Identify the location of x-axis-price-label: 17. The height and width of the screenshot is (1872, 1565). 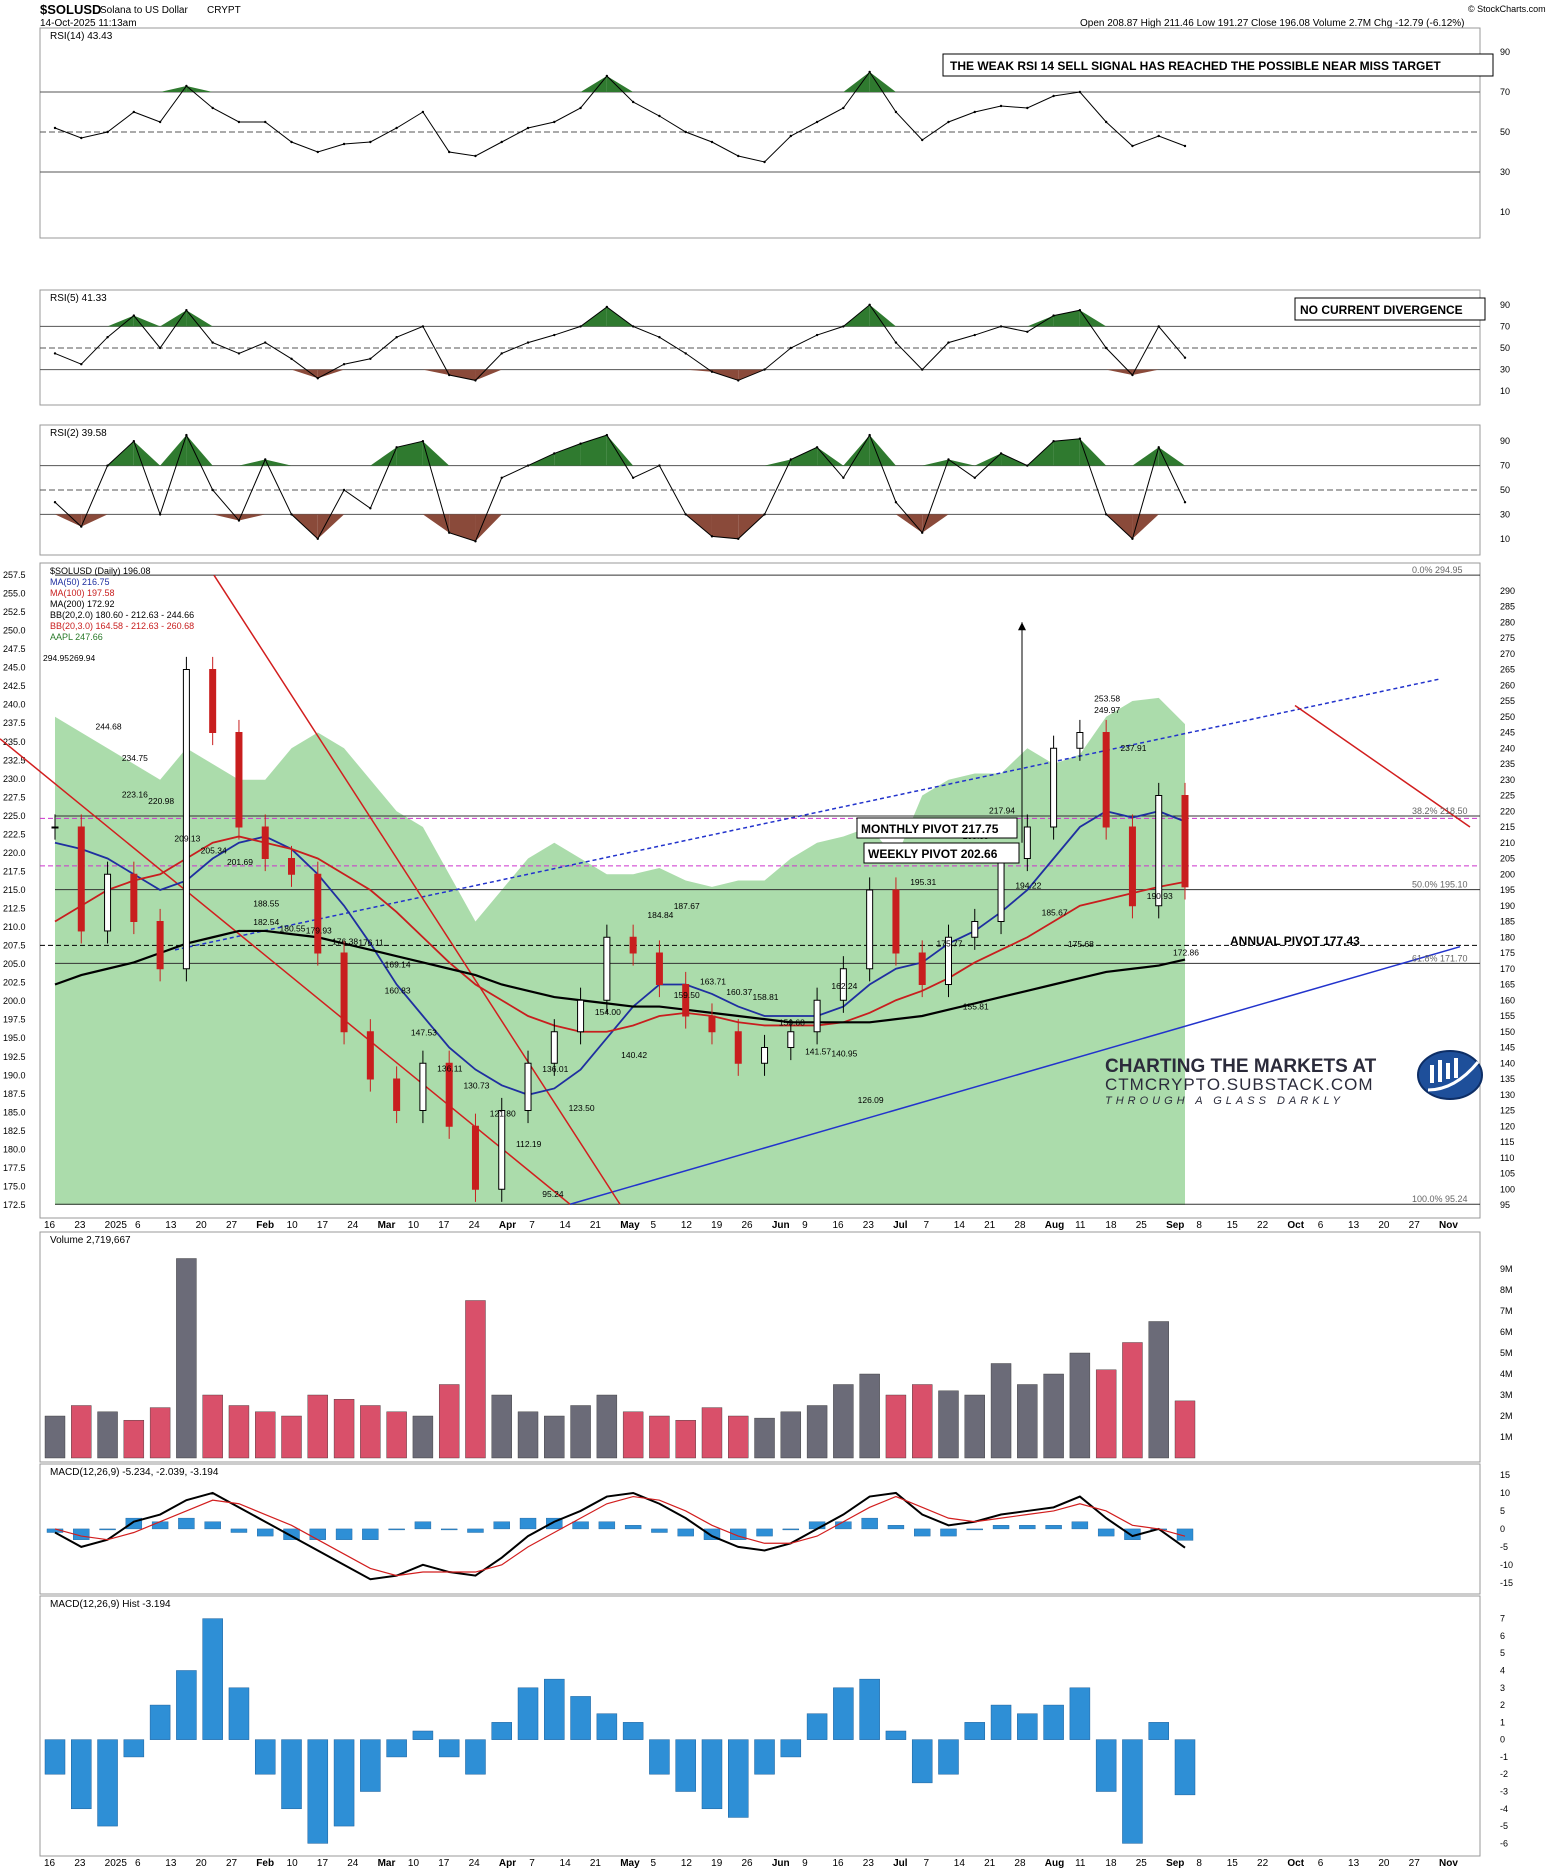
(444, 1225).